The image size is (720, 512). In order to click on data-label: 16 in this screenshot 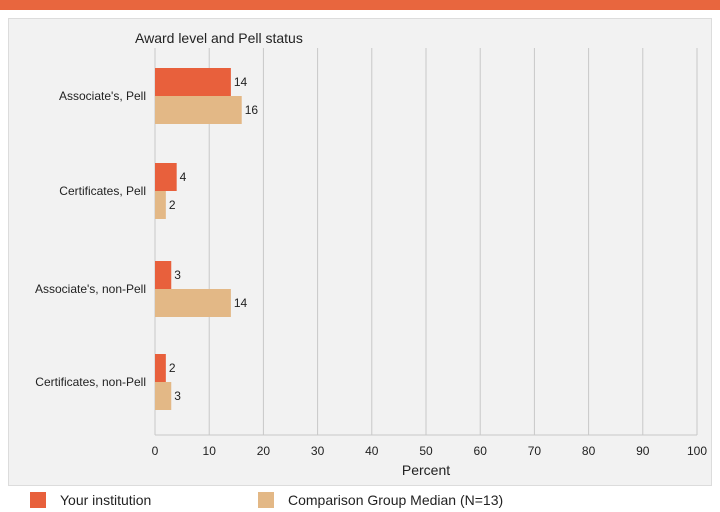, I will do `click(252, 110)`.